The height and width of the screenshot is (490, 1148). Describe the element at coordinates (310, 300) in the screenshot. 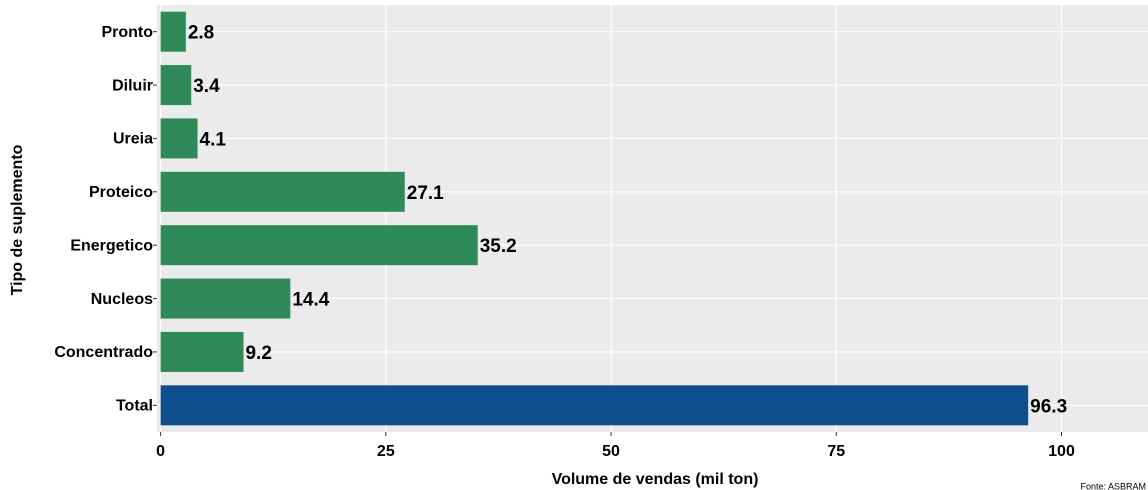

I see `value-label: 14.4` at that location.